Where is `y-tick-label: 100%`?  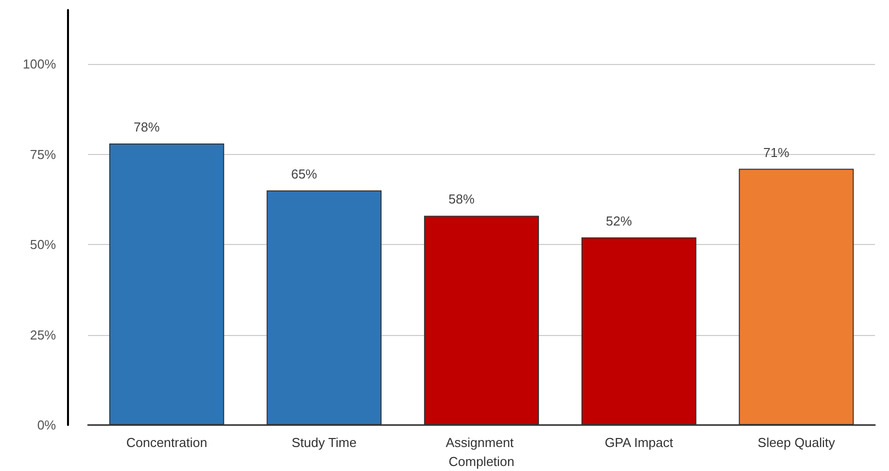
y-tick-label: 100% is located at coordinates (39, 64).